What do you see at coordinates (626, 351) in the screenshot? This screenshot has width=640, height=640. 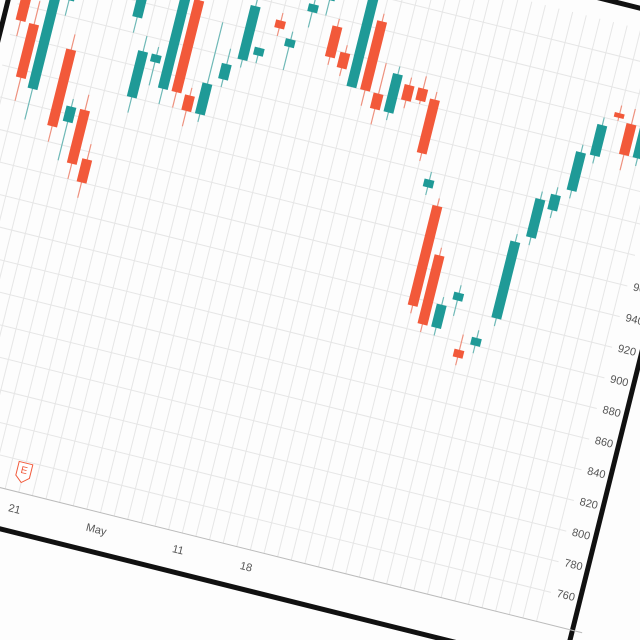 I see `y-tick-label: 920` at bounding box center [626, 351].